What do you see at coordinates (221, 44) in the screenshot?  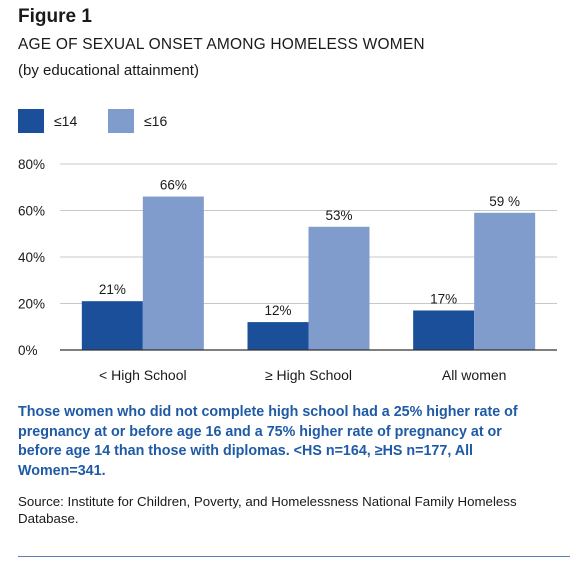 I see `chart-title: AGE OF SEXUAL ONSET AMONG HOMELESS WOMEN` at bounding box center [221, 44].